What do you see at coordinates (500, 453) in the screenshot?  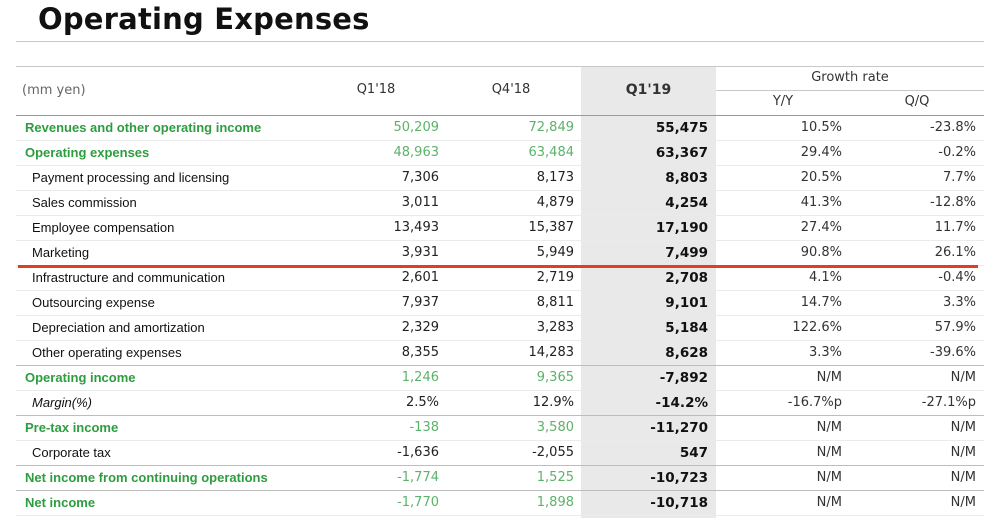 I see `table-row: Corporate tax -1,636 -2,055 547 N/M N/M` at bounding box center [500, 453].